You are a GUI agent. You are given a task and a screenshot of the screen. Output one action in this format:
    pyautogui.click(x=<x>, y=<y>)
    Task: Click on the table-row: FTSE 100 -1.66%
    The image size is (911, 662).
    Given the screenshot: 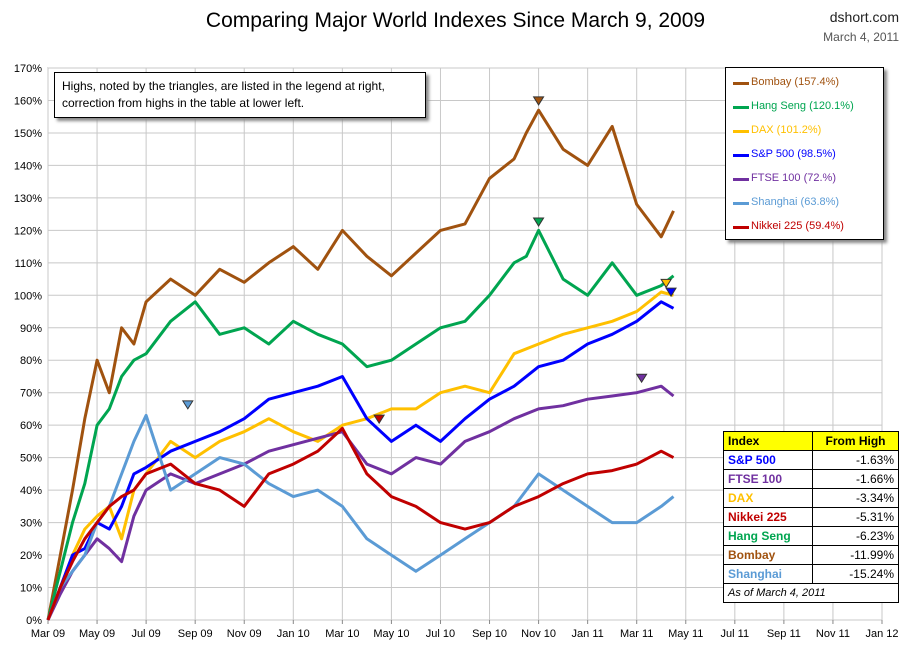 What is the action you would take?
    pyautogui.click(x=811, y=479)
    